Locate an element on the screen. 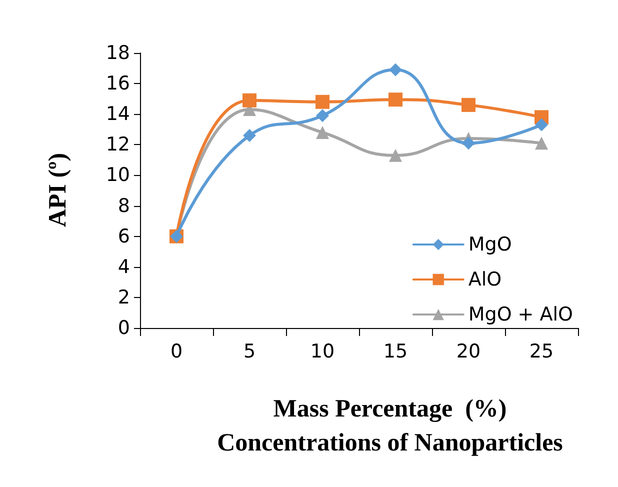  x-axis-title: Mass Percentage (%) Concentrations of Nanoparticles is located at coordinates (390, 426).